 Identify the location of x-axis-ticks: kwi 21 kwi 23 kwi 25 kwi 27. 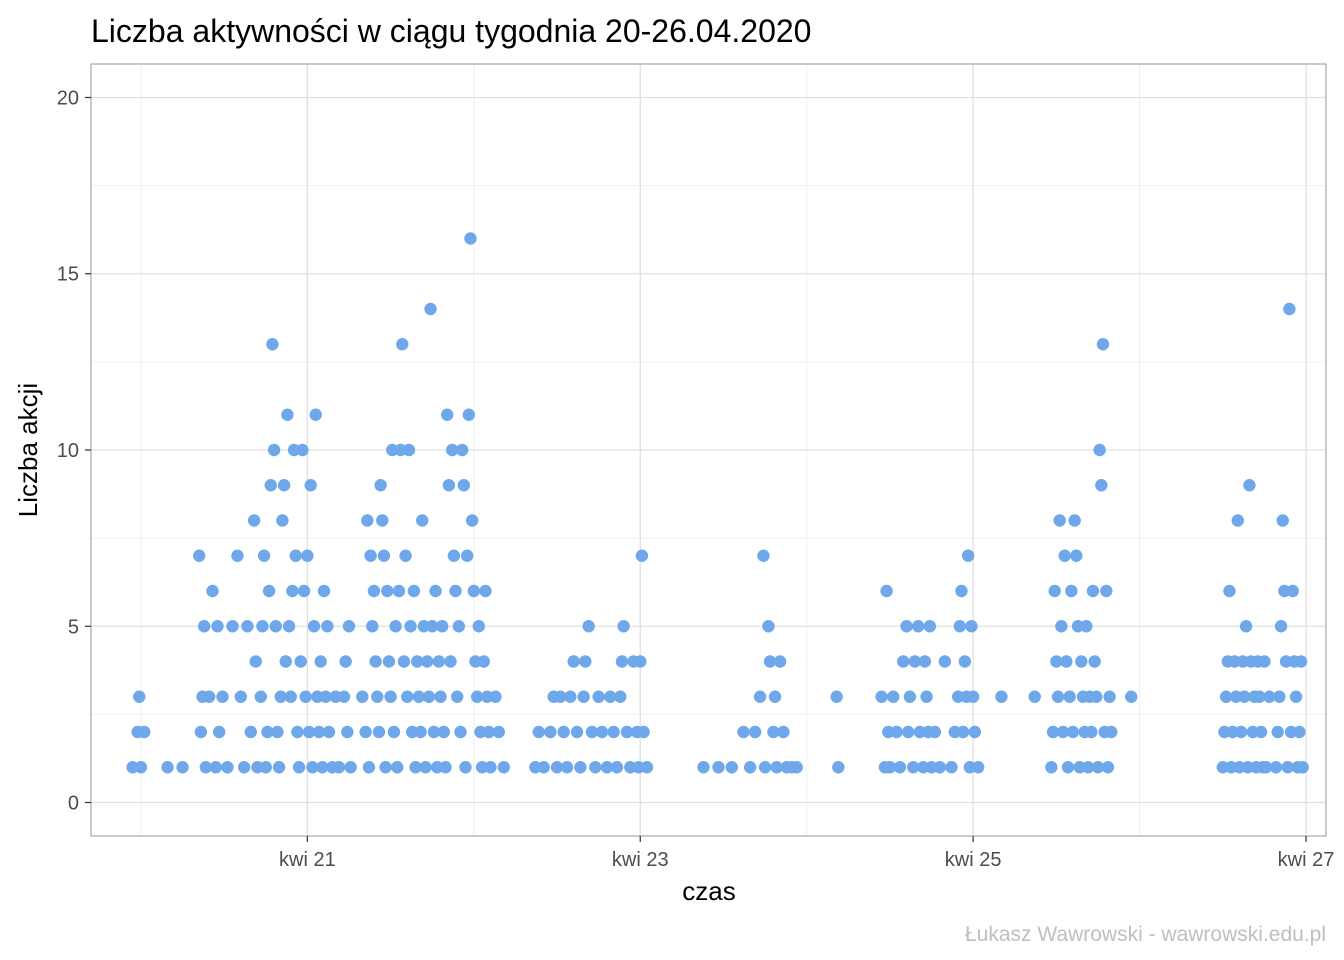
(806, 853).